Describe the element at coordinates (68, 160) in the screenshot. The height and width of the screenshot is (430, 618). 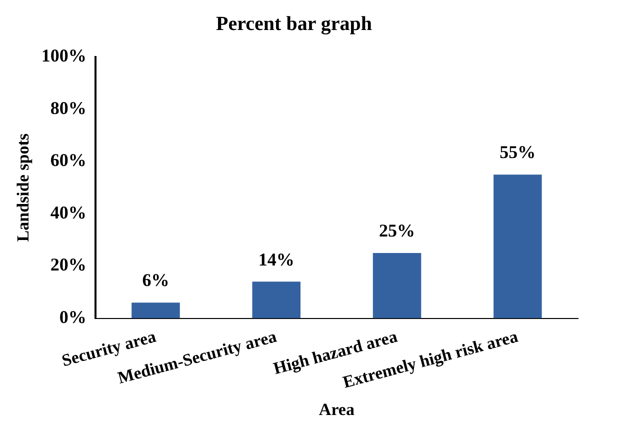
I see `y-tick-label: 60%` at that location.